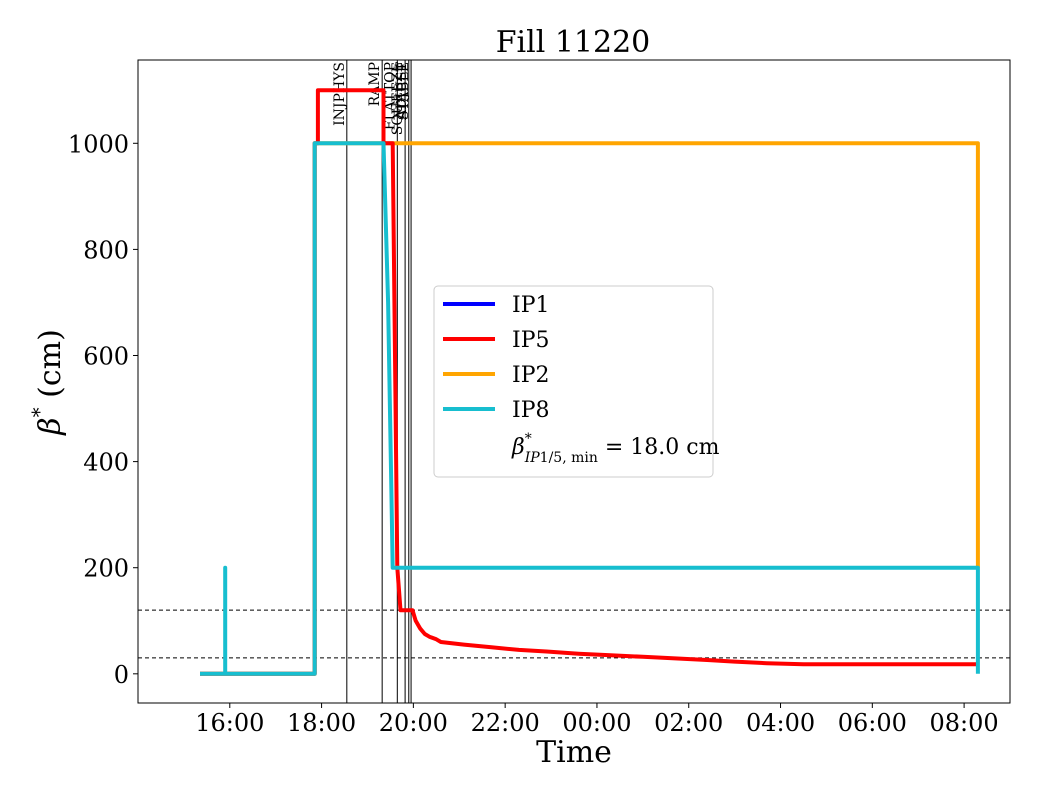 The width and height of the screenshot is (1040, 800). Describe the element at coordinates (531, 305) in the screenshot. I see `legend-label-ip1: IP1` at that location.